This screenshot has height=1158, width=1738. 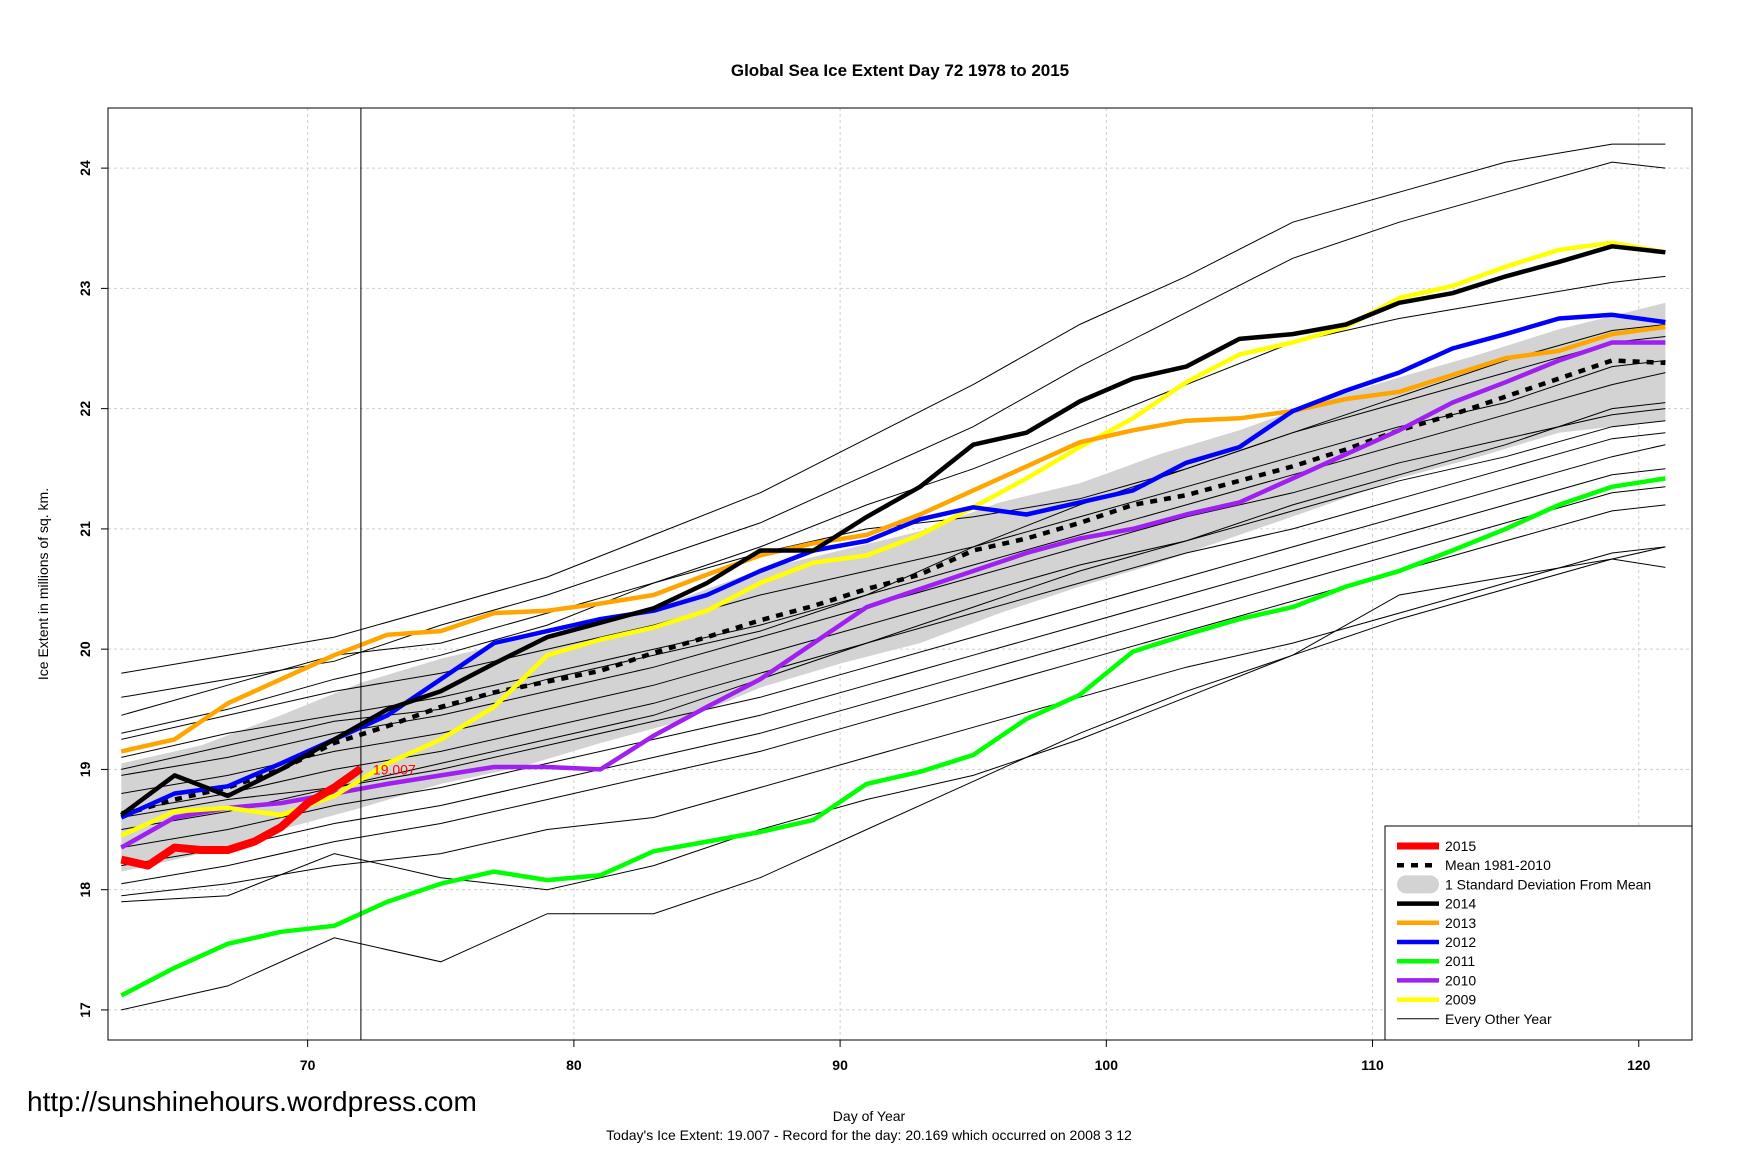 I want to click on legend-box, so click(x=1538, y=933).